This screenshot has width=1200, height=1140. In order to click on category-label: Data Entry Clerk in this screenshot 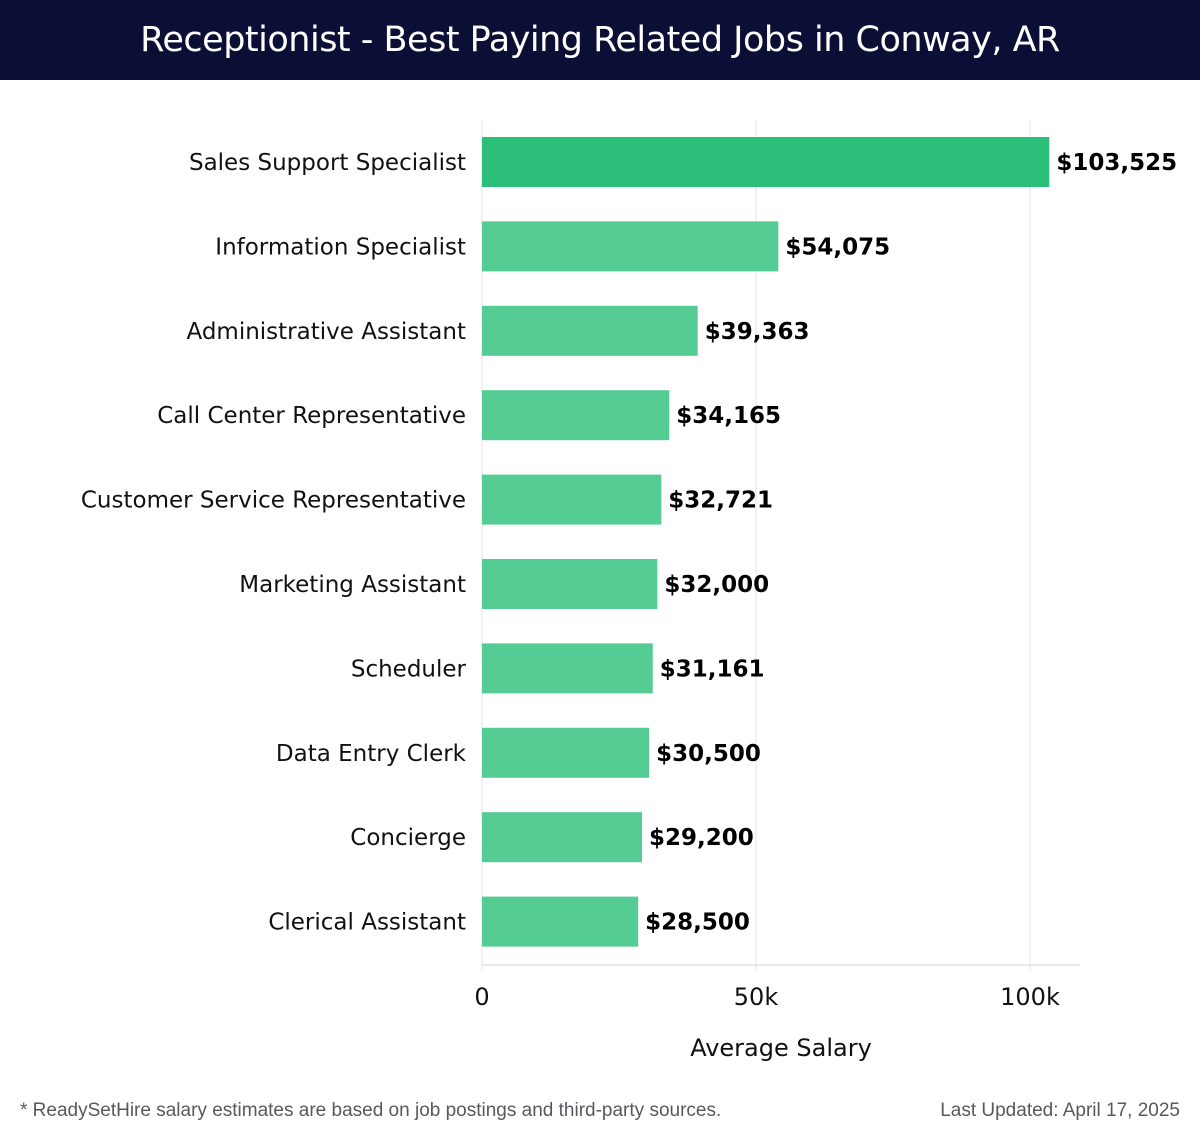, I will do `click(371, 754)`.